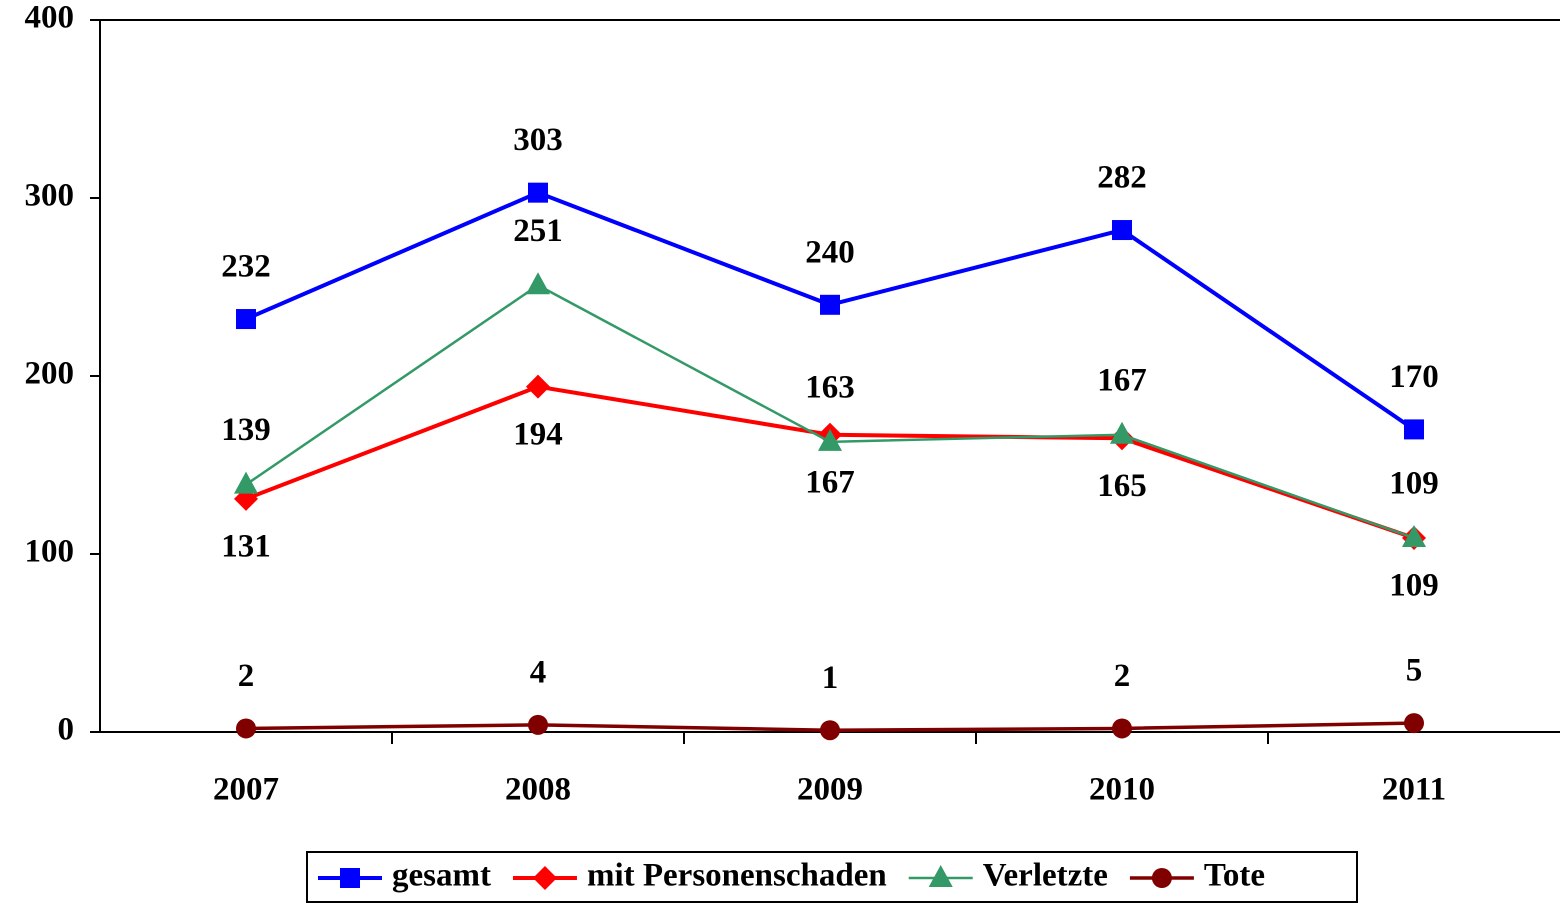 The height and width of the screenshot is (903, 1560). What do you see at coordinates (830, 462) in the screenshot?
I see `series-line` at bounding box center [830, 462].